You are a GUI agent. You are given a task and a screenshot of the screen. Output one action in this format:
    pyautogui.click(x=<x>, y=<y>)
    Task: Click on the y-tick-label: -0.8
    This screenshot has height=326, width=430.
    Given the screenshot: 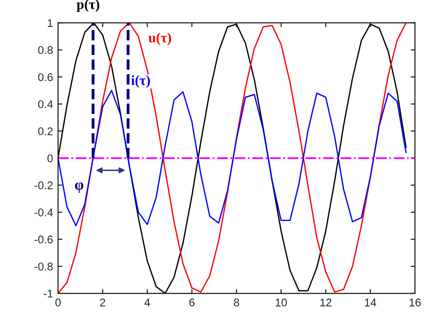 What is the action you would take?
    pyautogui.click(x=43, y=266)
    